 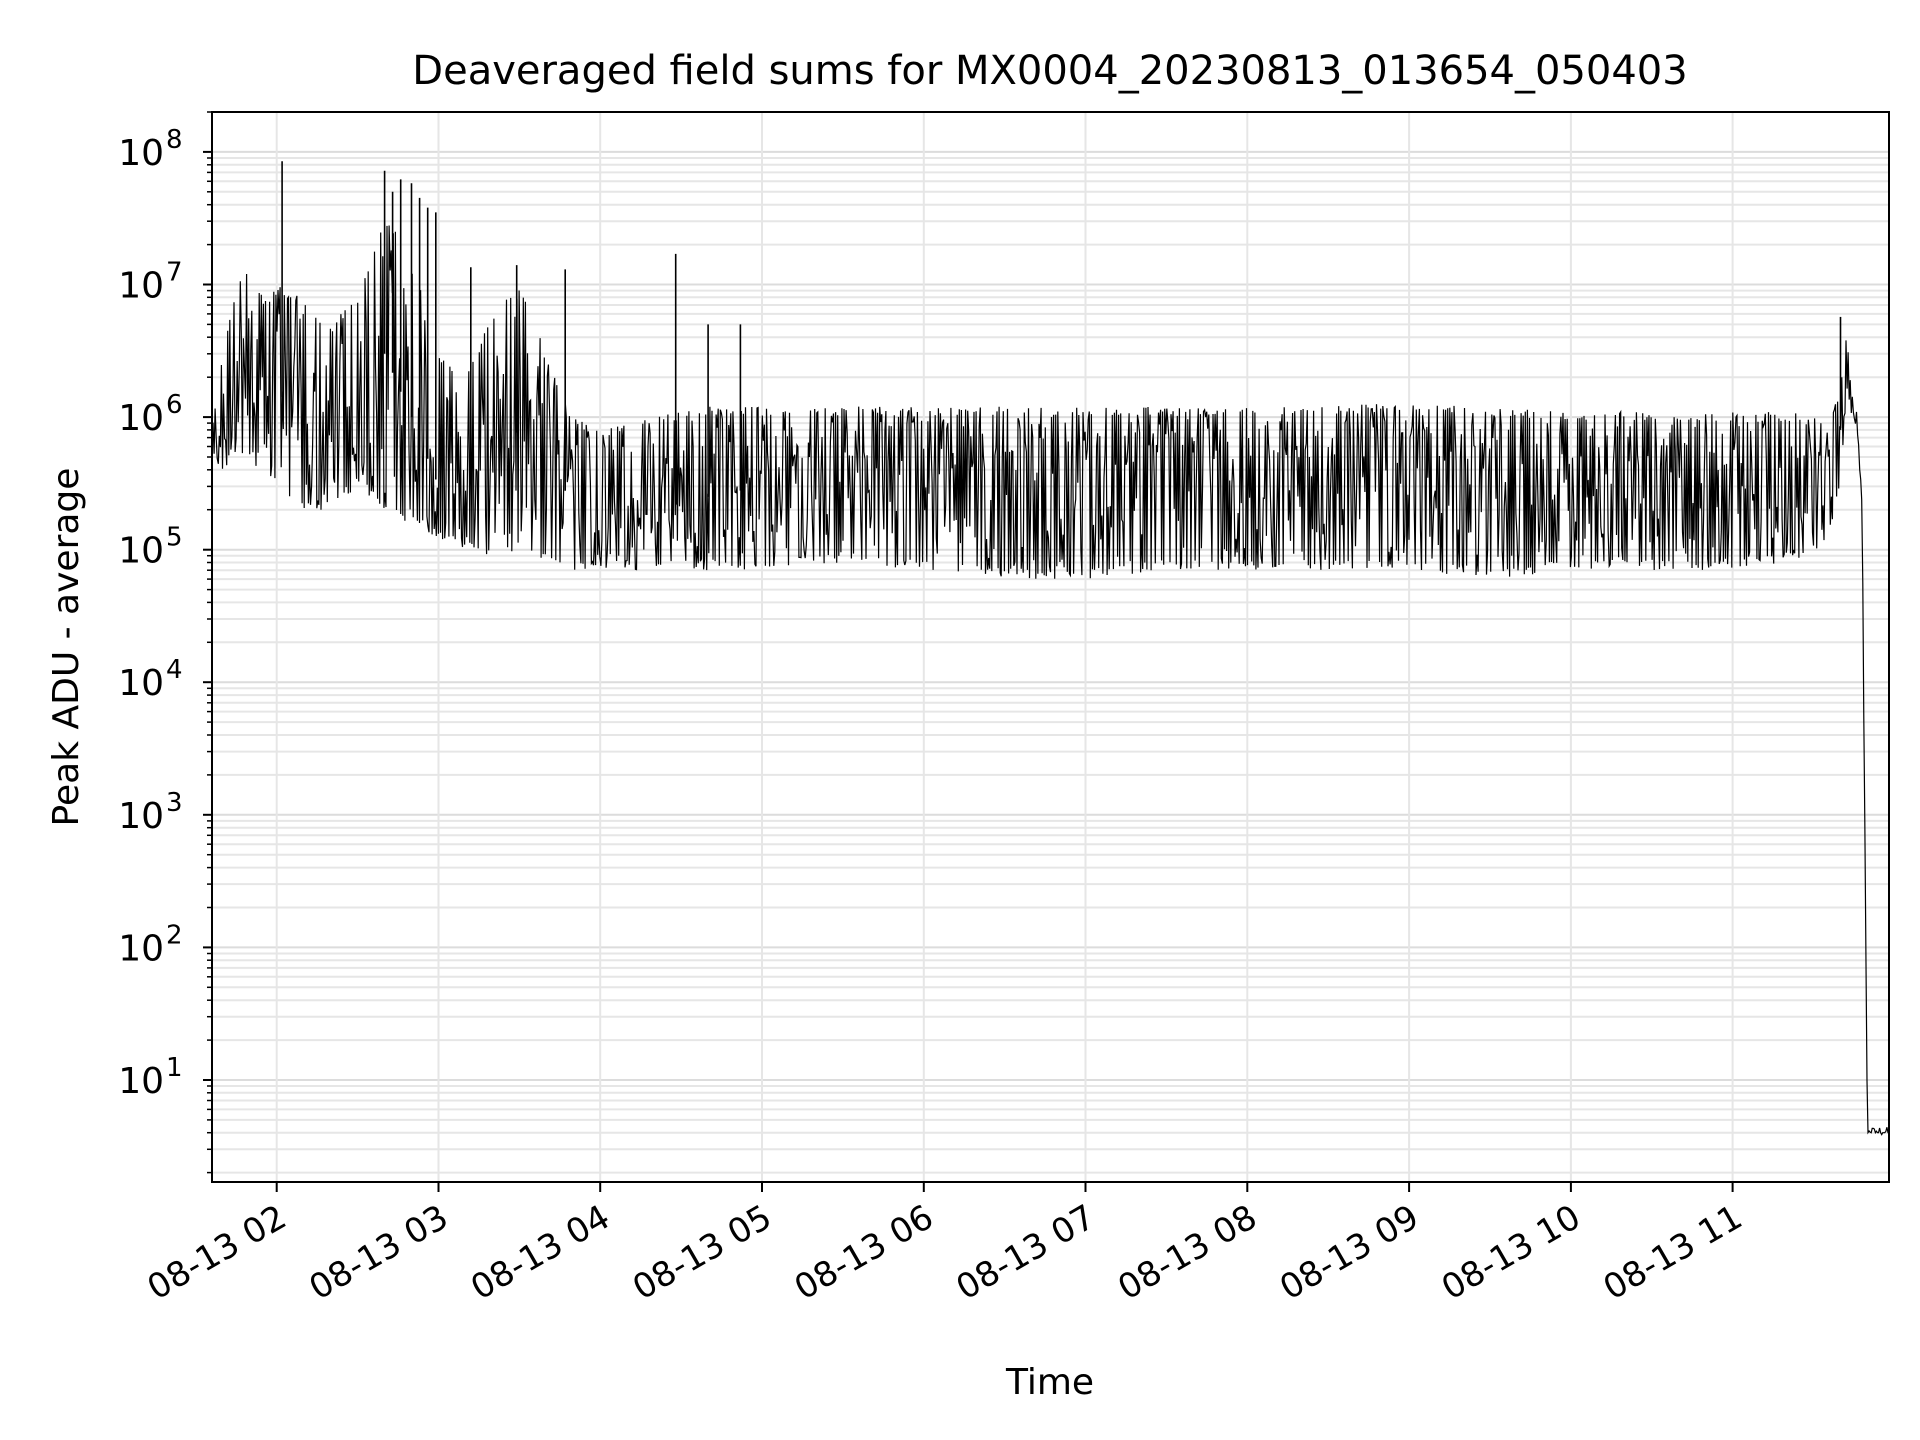 What do you see at coordinates (174, 538) in the screenshot?
I see `y-tick-exponent: 5` at bounding box center [174, 538].